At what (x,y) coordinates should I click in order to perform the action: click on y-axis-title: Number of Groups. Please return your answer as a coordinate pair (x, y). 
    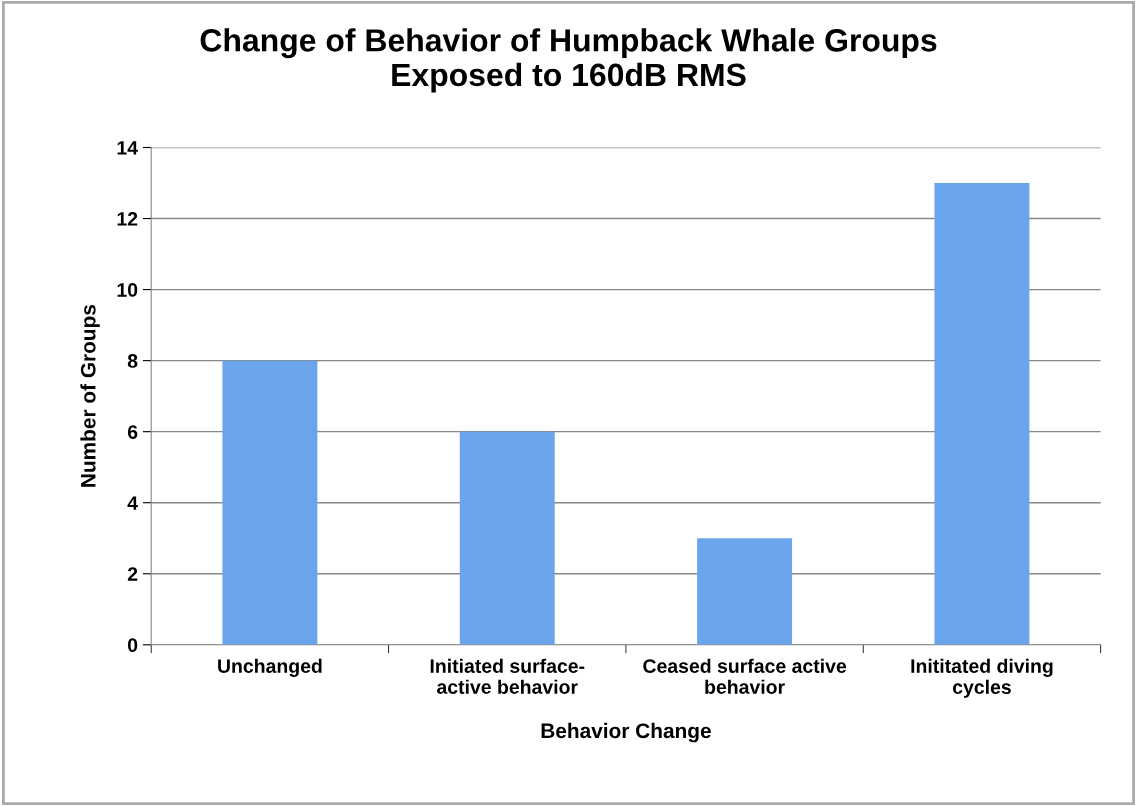
    Looking at the image, I should click on (90, 395).